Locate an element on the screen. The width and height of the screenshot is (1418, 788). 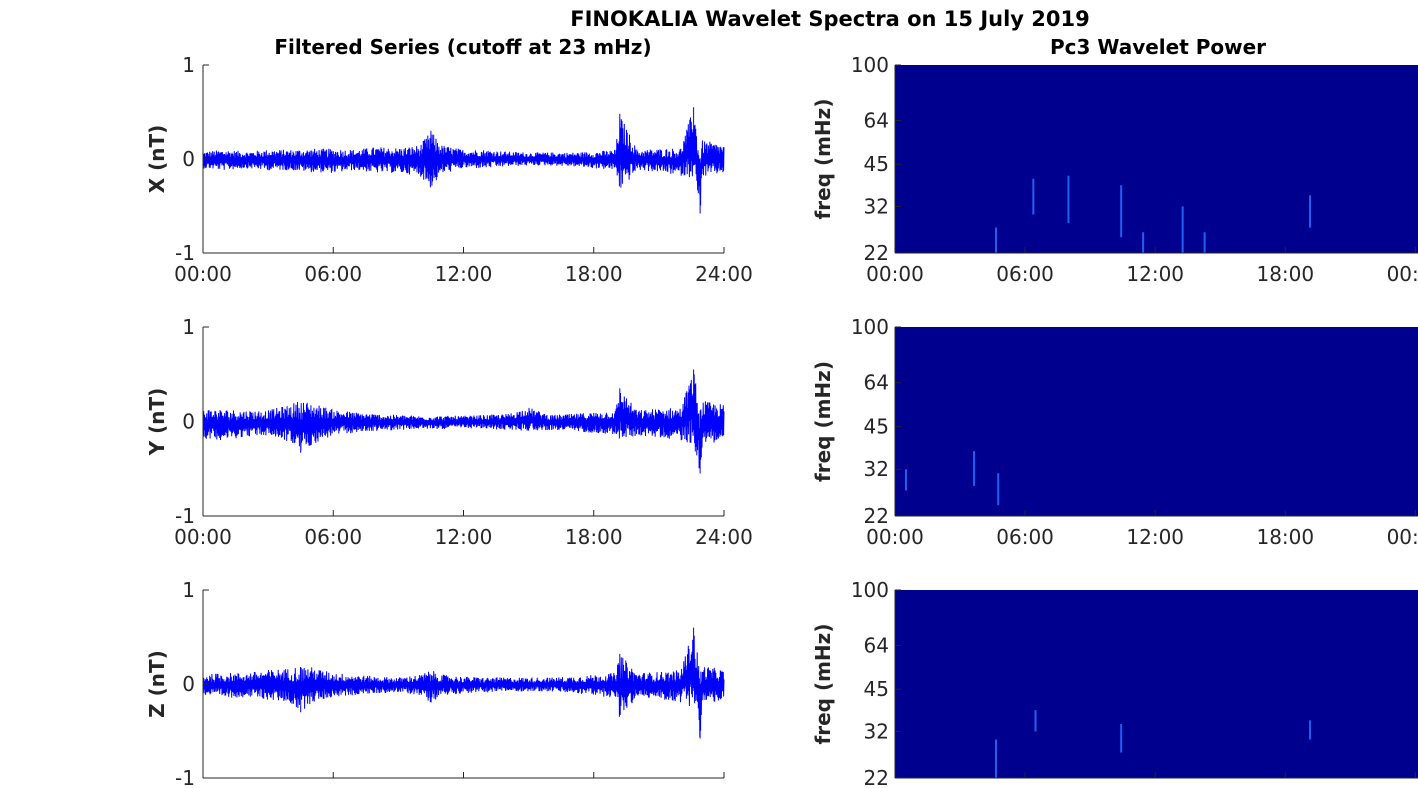
left-column-title: Filtered Series (cutoff at 23 mHz) is located at coordinates (462, 47).